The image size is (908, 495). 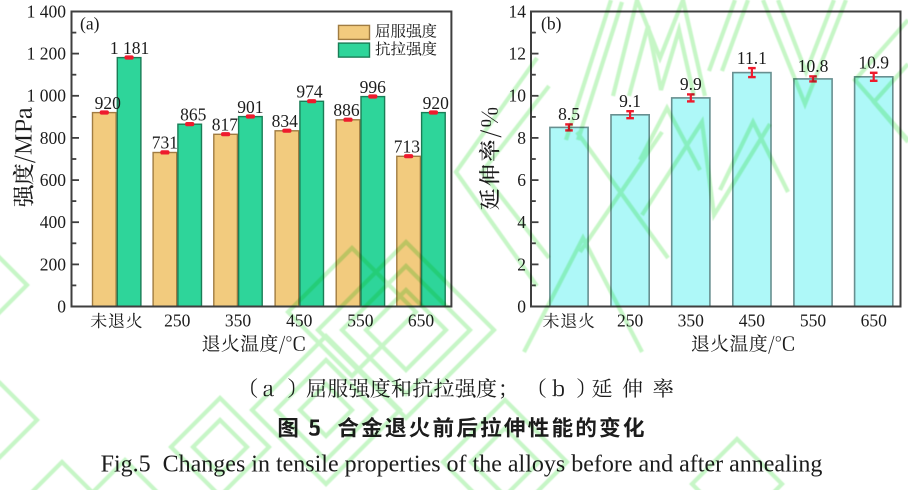 I want to click on svg-text: 6, so click(x=521, y=180).